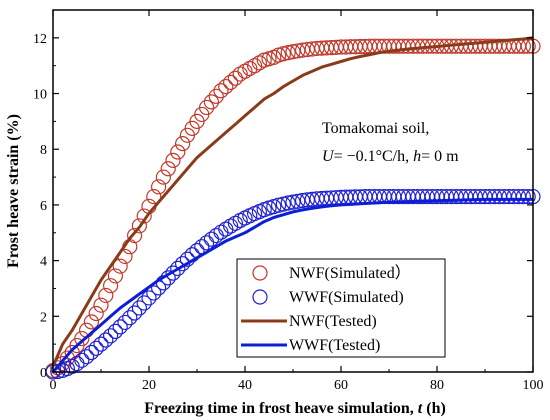  What do you see at coordinates (374, 156) in the screenshot?
I see `annotation-rate: = −0.1°C/h,` at bounding box center [374, 156].